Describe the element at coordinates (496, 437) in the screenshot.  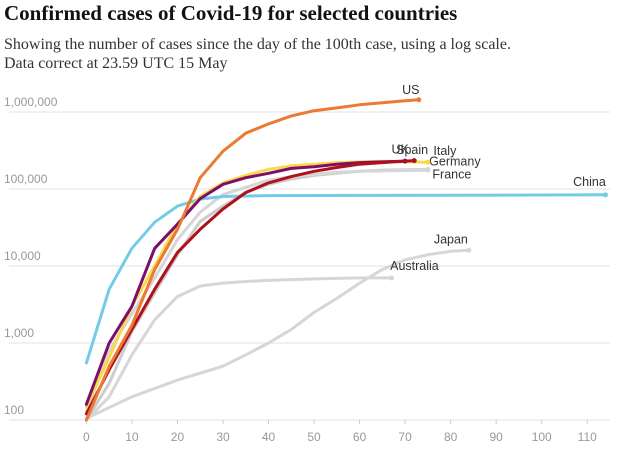
I see `x-tick-label: 90` at that location.